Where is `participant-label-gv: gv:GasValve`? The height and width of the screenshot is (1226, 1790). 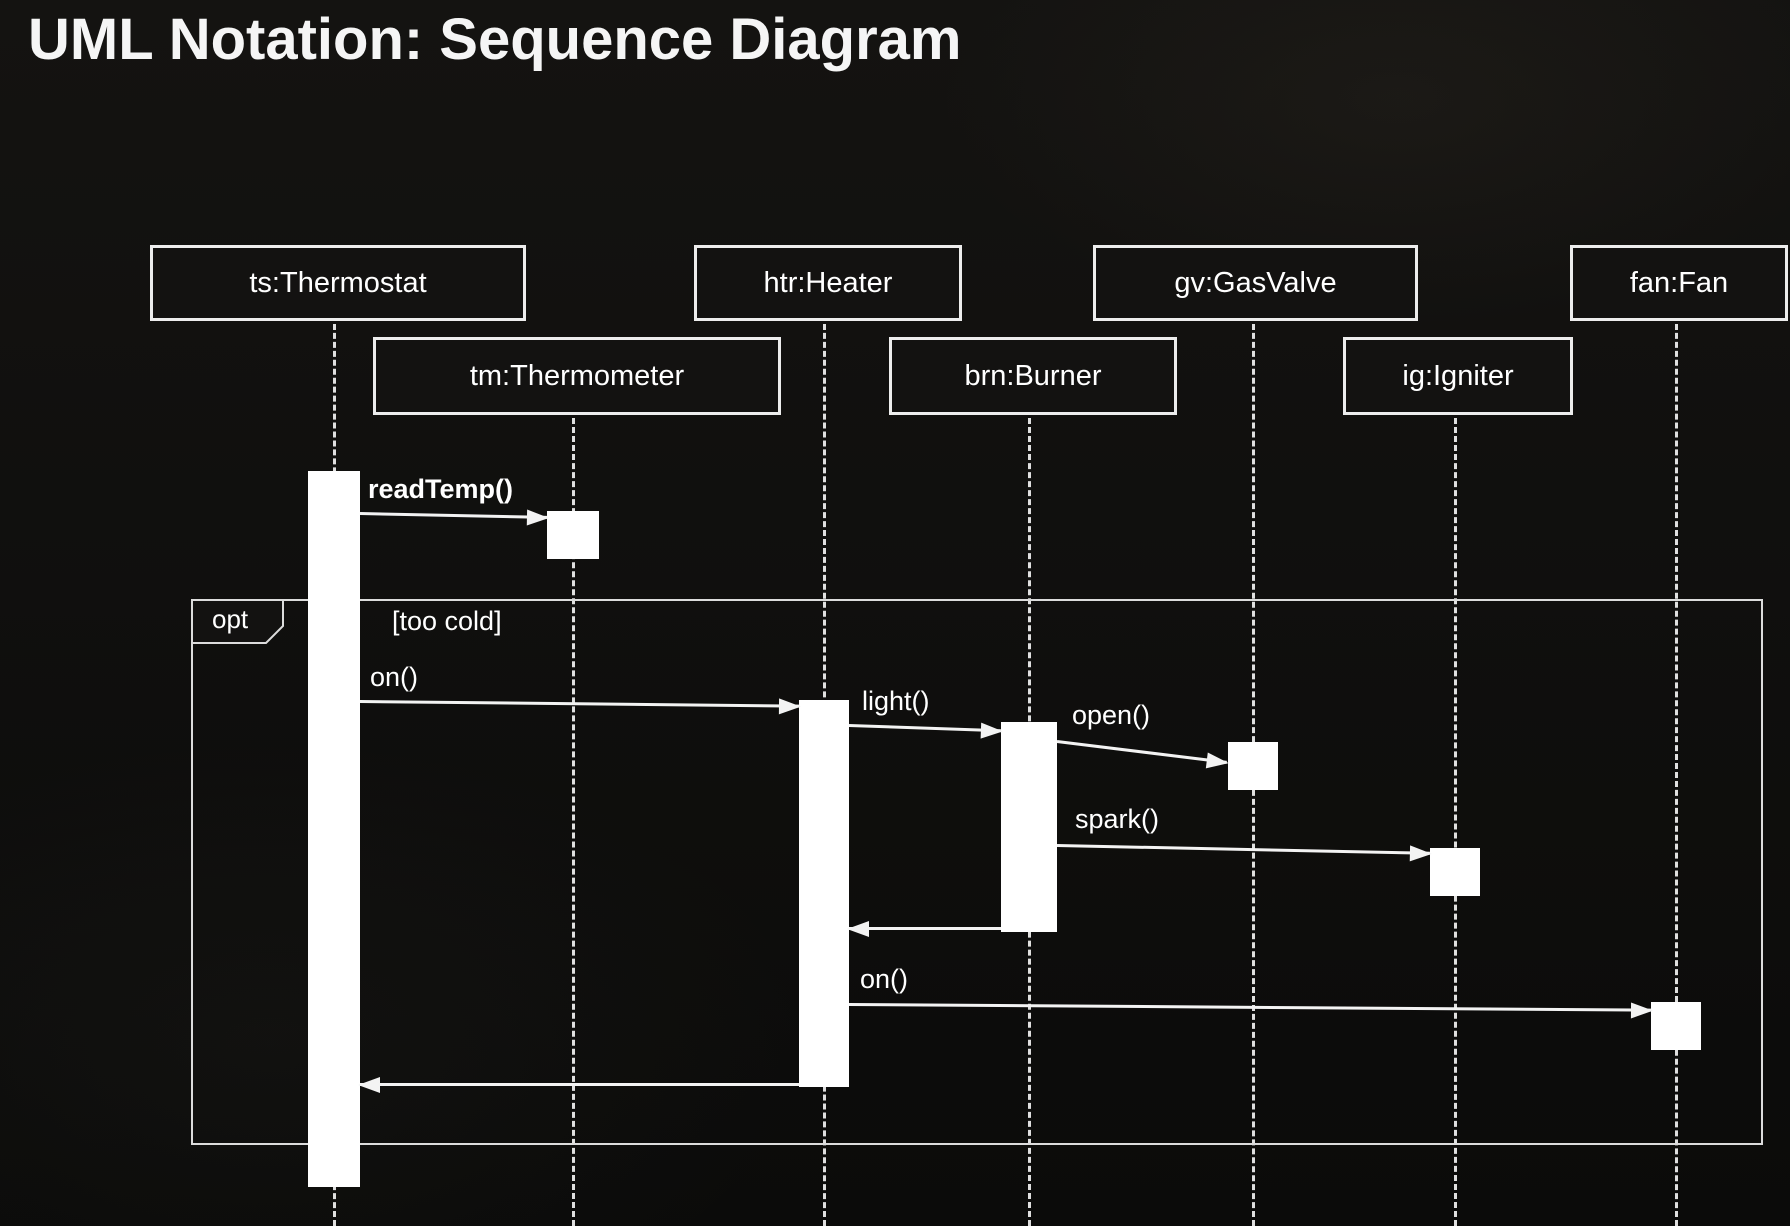
participant-label-gv: gv:GasValve is located at coordinates (1255, 282).